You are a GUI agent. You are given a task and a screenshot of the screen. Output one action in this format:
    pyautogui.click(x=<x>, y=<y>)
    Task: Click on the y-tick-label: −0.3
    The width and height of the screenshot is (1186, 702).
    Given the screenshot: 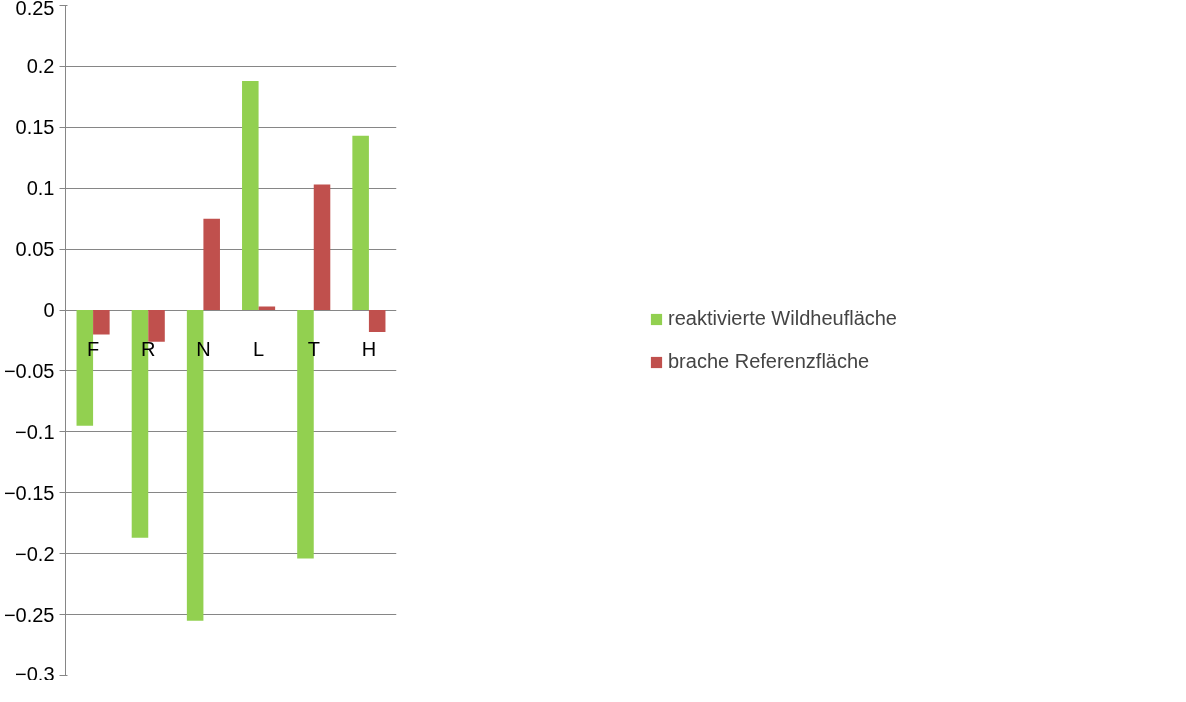 What is the action you would take?
    pyautogui.click(x=35, y=673)
    